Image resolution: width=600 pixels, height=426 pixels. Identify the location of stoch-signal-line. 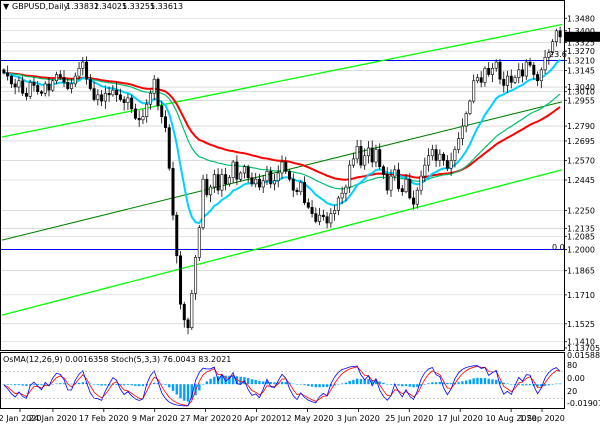
(282, 385).